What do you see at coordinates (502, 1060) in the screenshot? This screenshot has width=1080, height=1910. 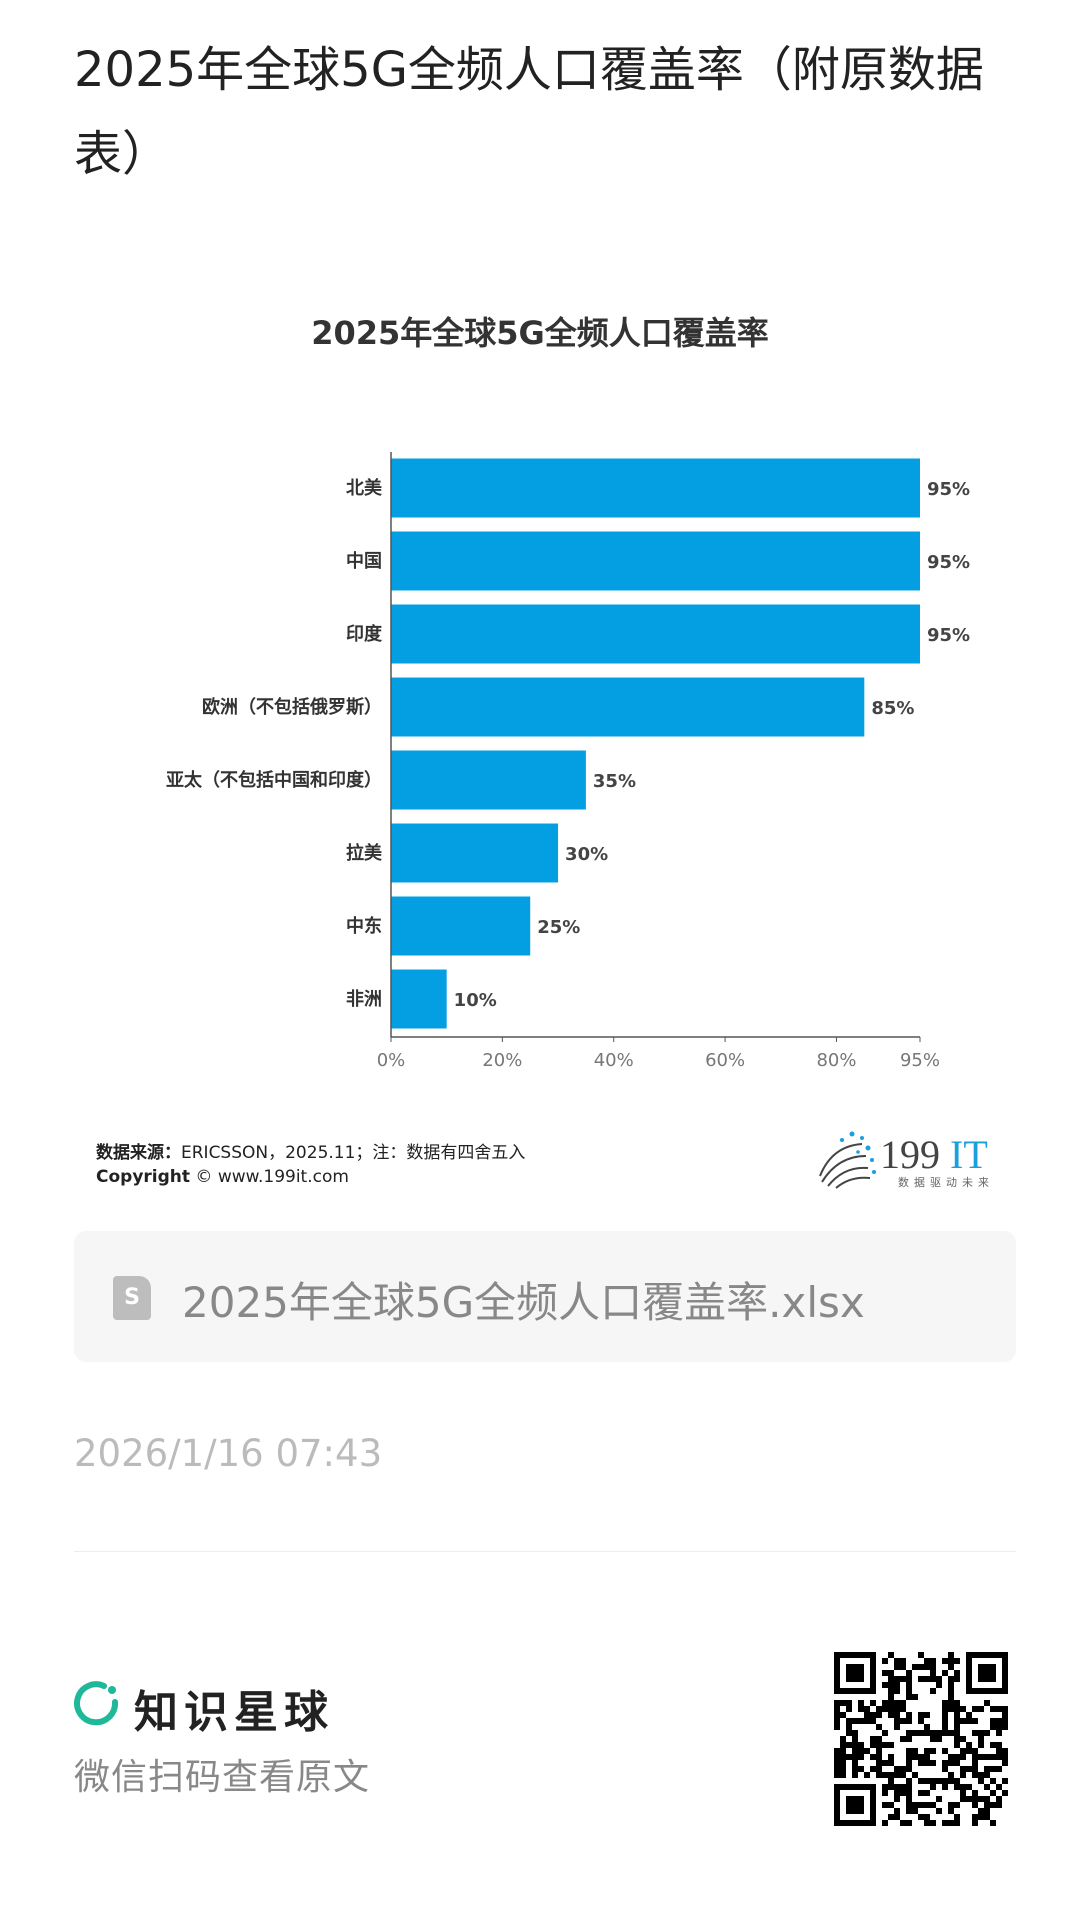 I see `x-tick-label: 20%` at bounding box center [502, 1060].